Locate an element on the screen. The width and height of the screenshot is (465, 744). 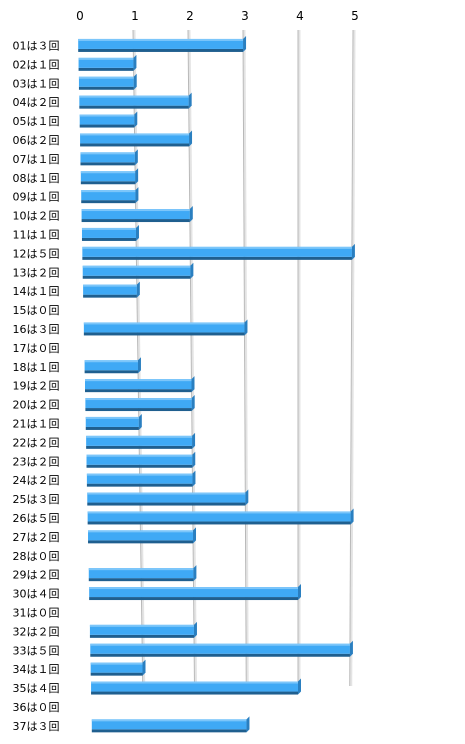
category-label: 33は５回 is located at coordinates (36, 650).